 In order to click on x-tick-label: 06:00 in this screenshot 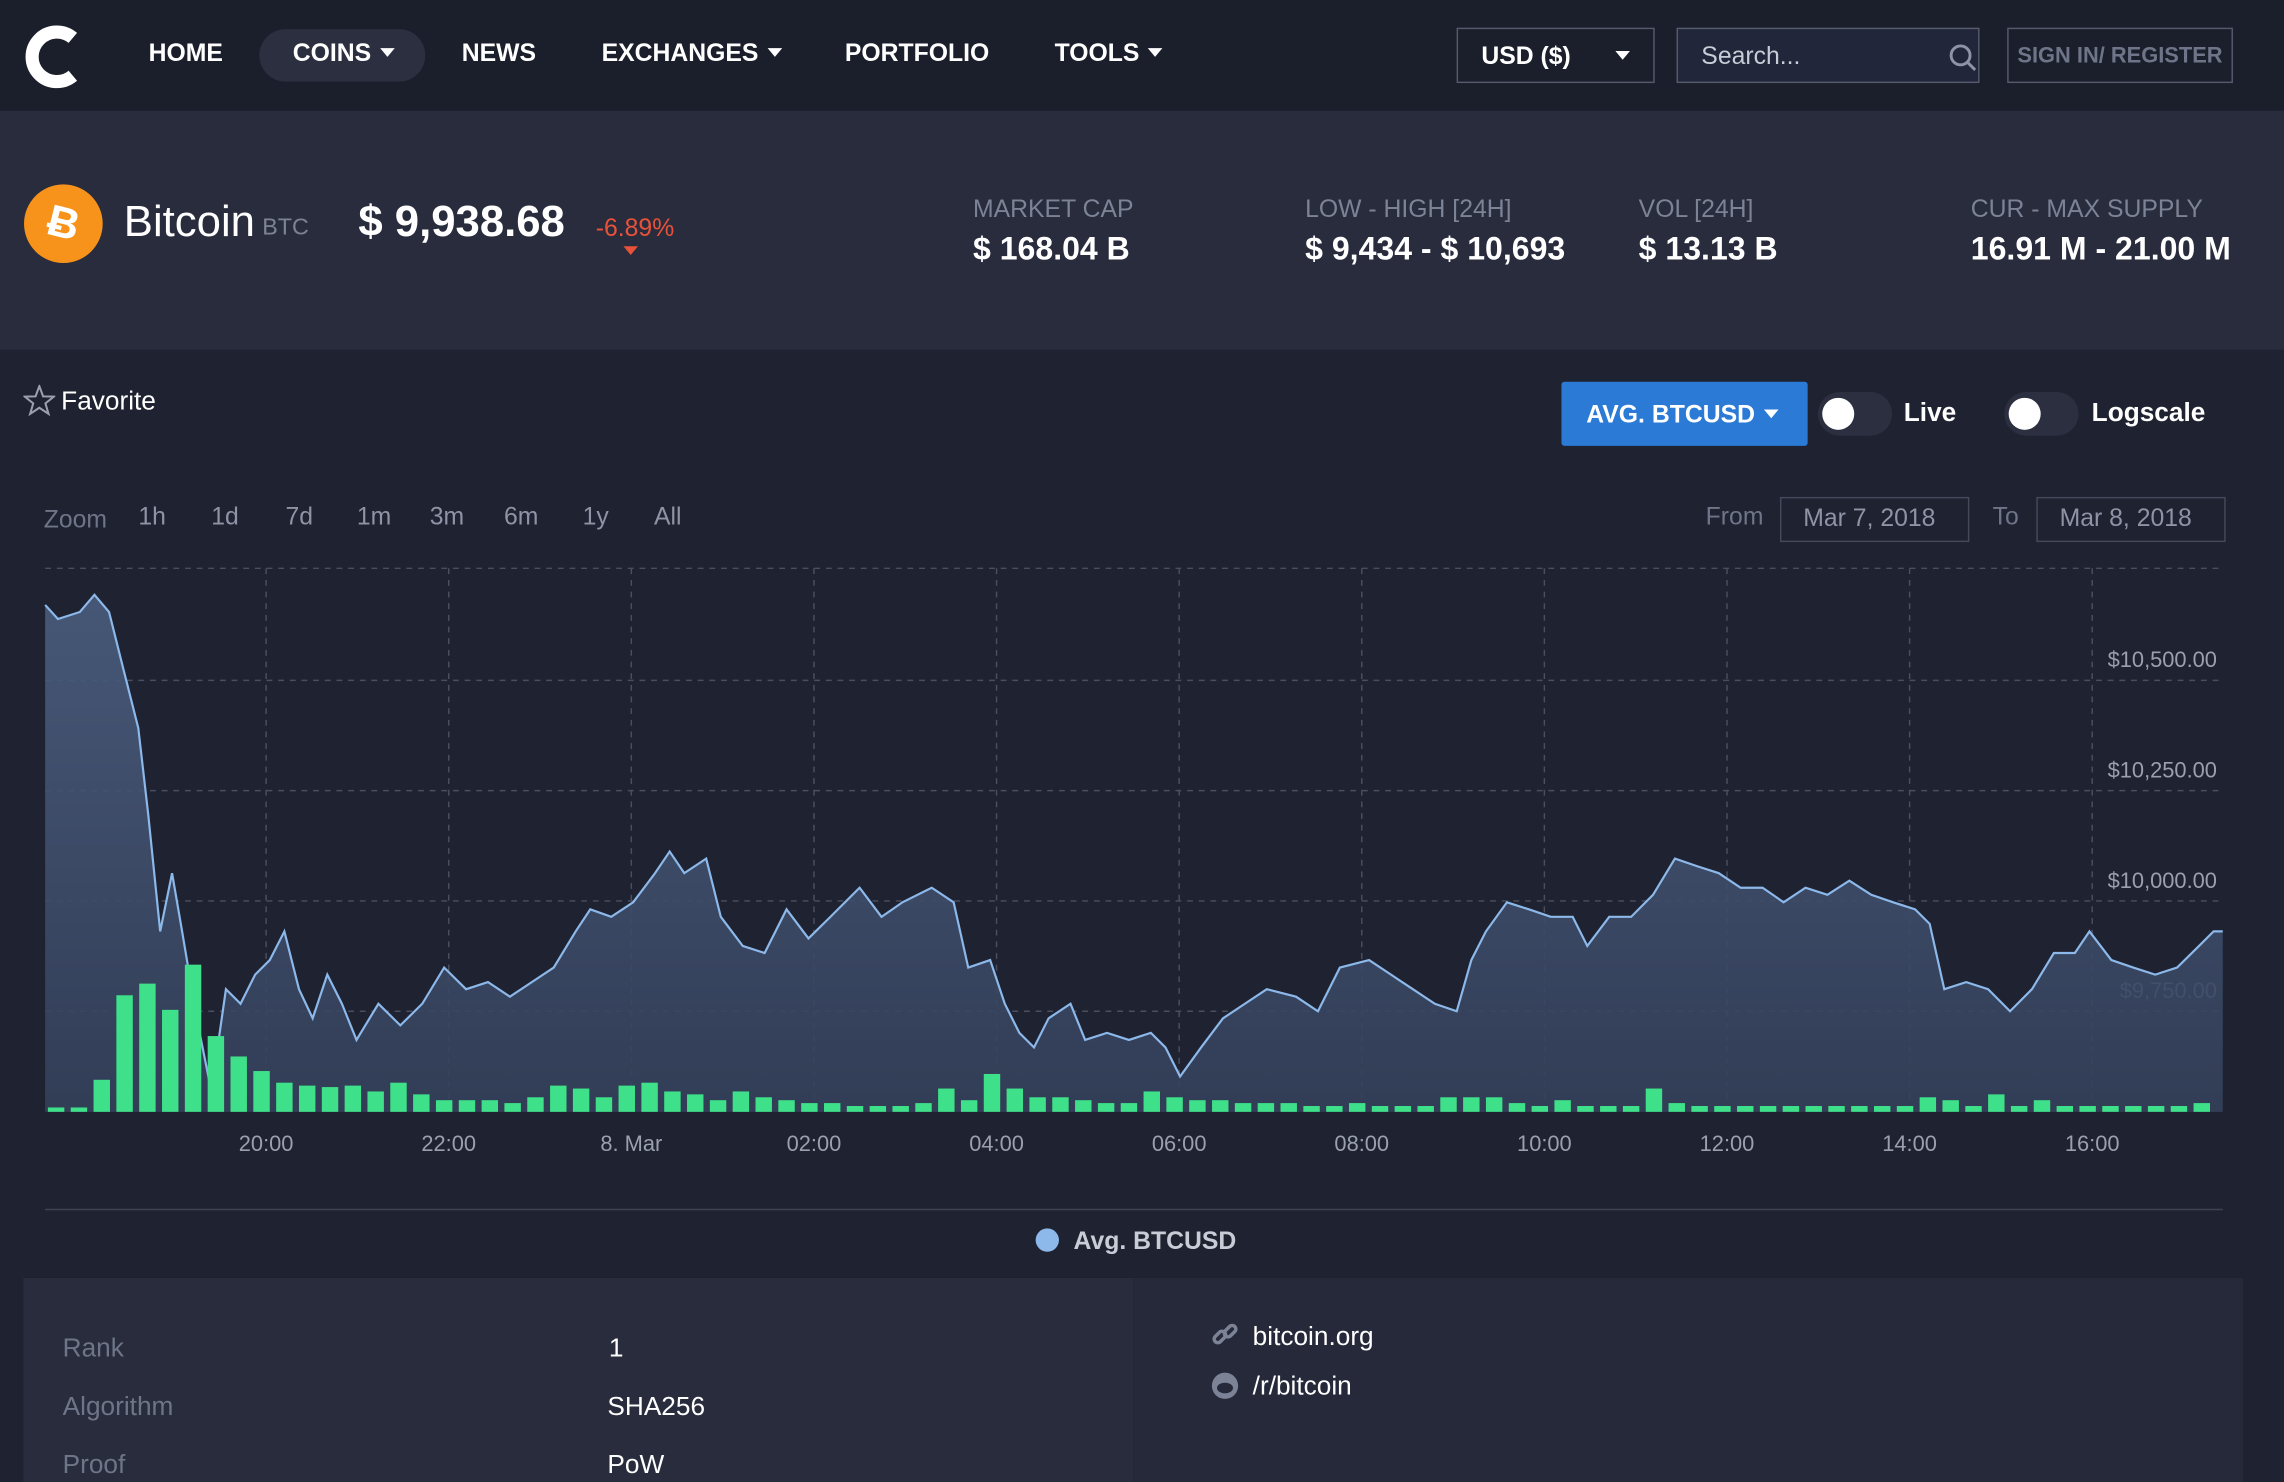, I will do `click(1179, 1143)`.